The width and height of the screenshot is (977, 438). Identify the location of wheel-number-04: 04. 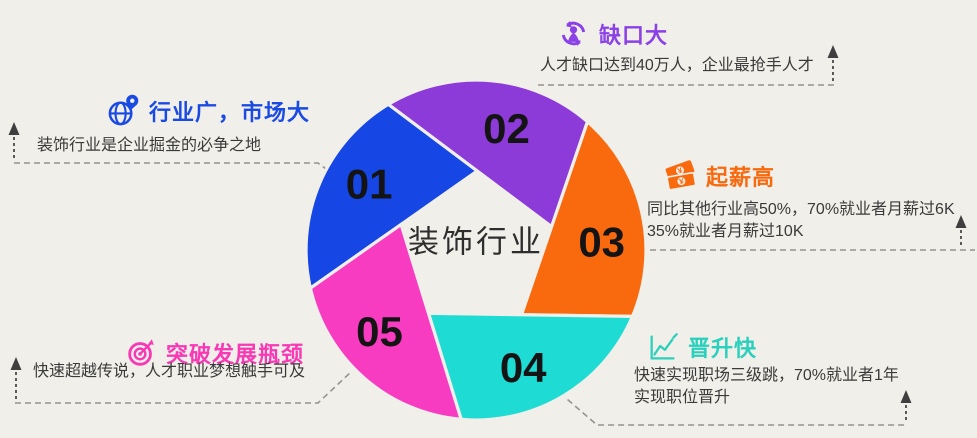
(523, 367).